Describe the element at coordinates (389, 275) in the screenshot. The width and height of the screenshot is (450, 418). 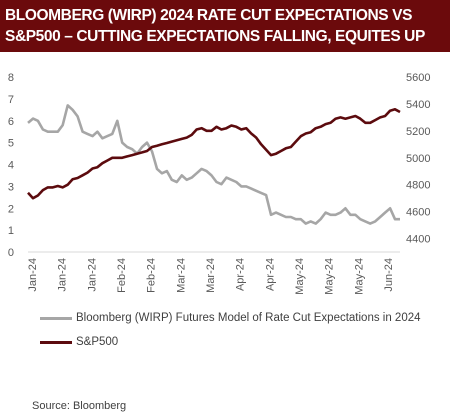
I see `x-tick-label: Jun-24` at that location.